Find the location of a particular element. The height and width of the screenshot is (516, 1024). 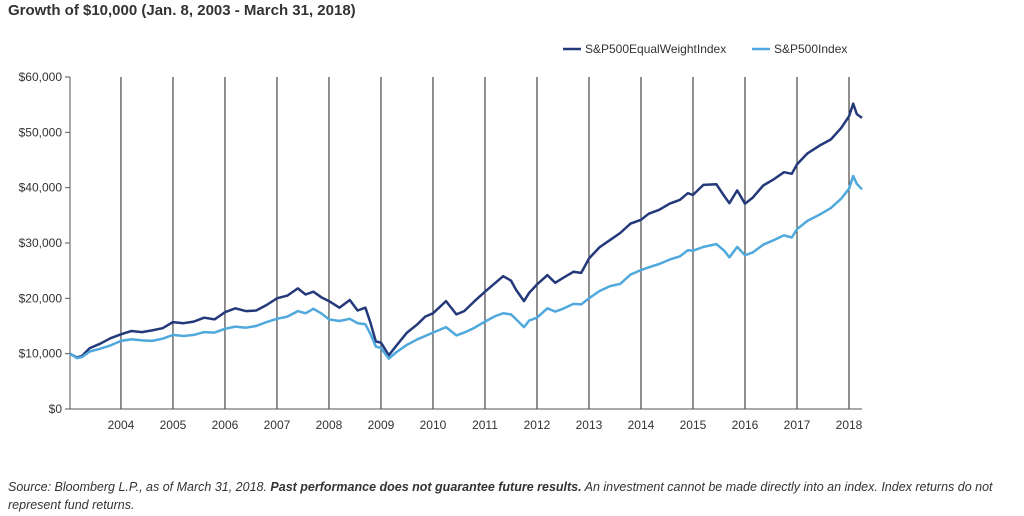

x-tick-label: 2018 is located at coordinates (849, 425).